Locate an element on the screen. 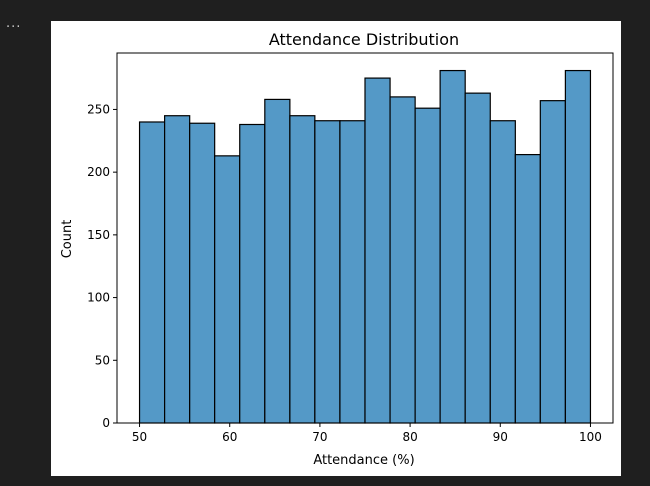 This screenshot has height=486, width=650. x-tick-label: 50 is located at coordinates (139, 437).